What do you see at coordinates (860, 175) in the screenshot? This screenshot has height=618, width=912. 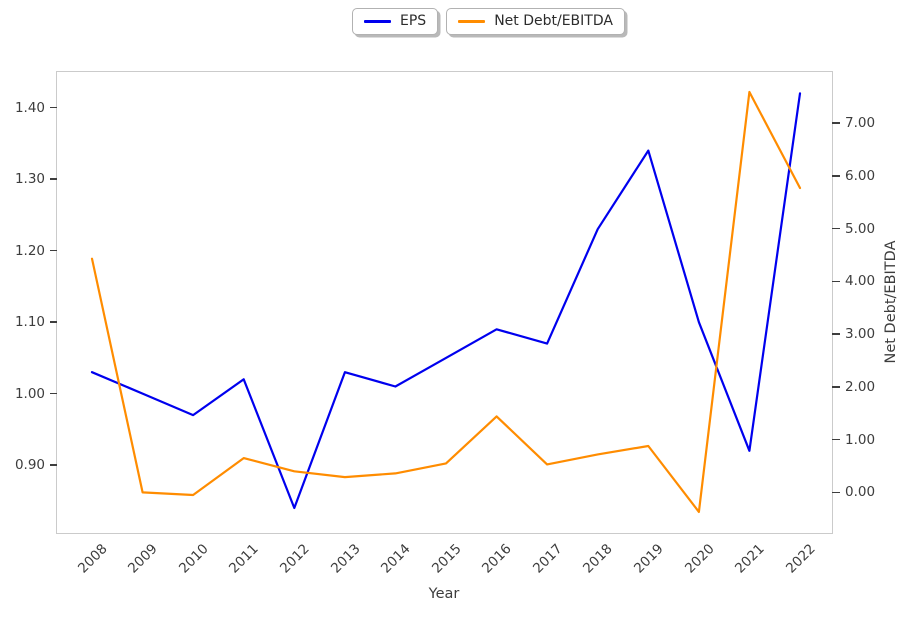 I see `right-y-tick-label: 6.00` at bounding box center [860, 175].